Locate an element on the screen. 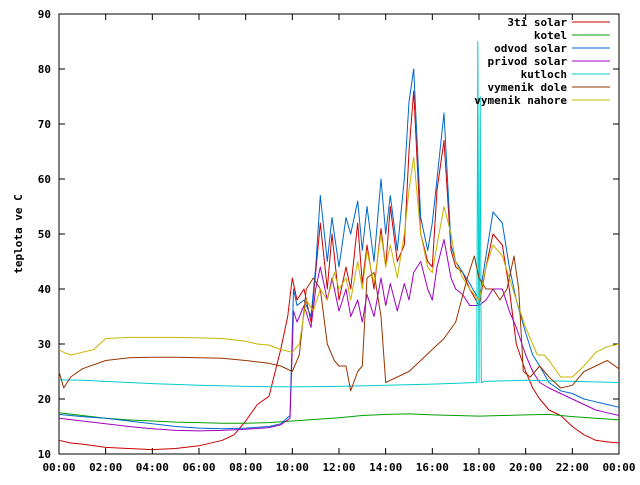 This screenshot has height=485, width=640. legend-label: vymenik dole is located at coordinates (528, 87).